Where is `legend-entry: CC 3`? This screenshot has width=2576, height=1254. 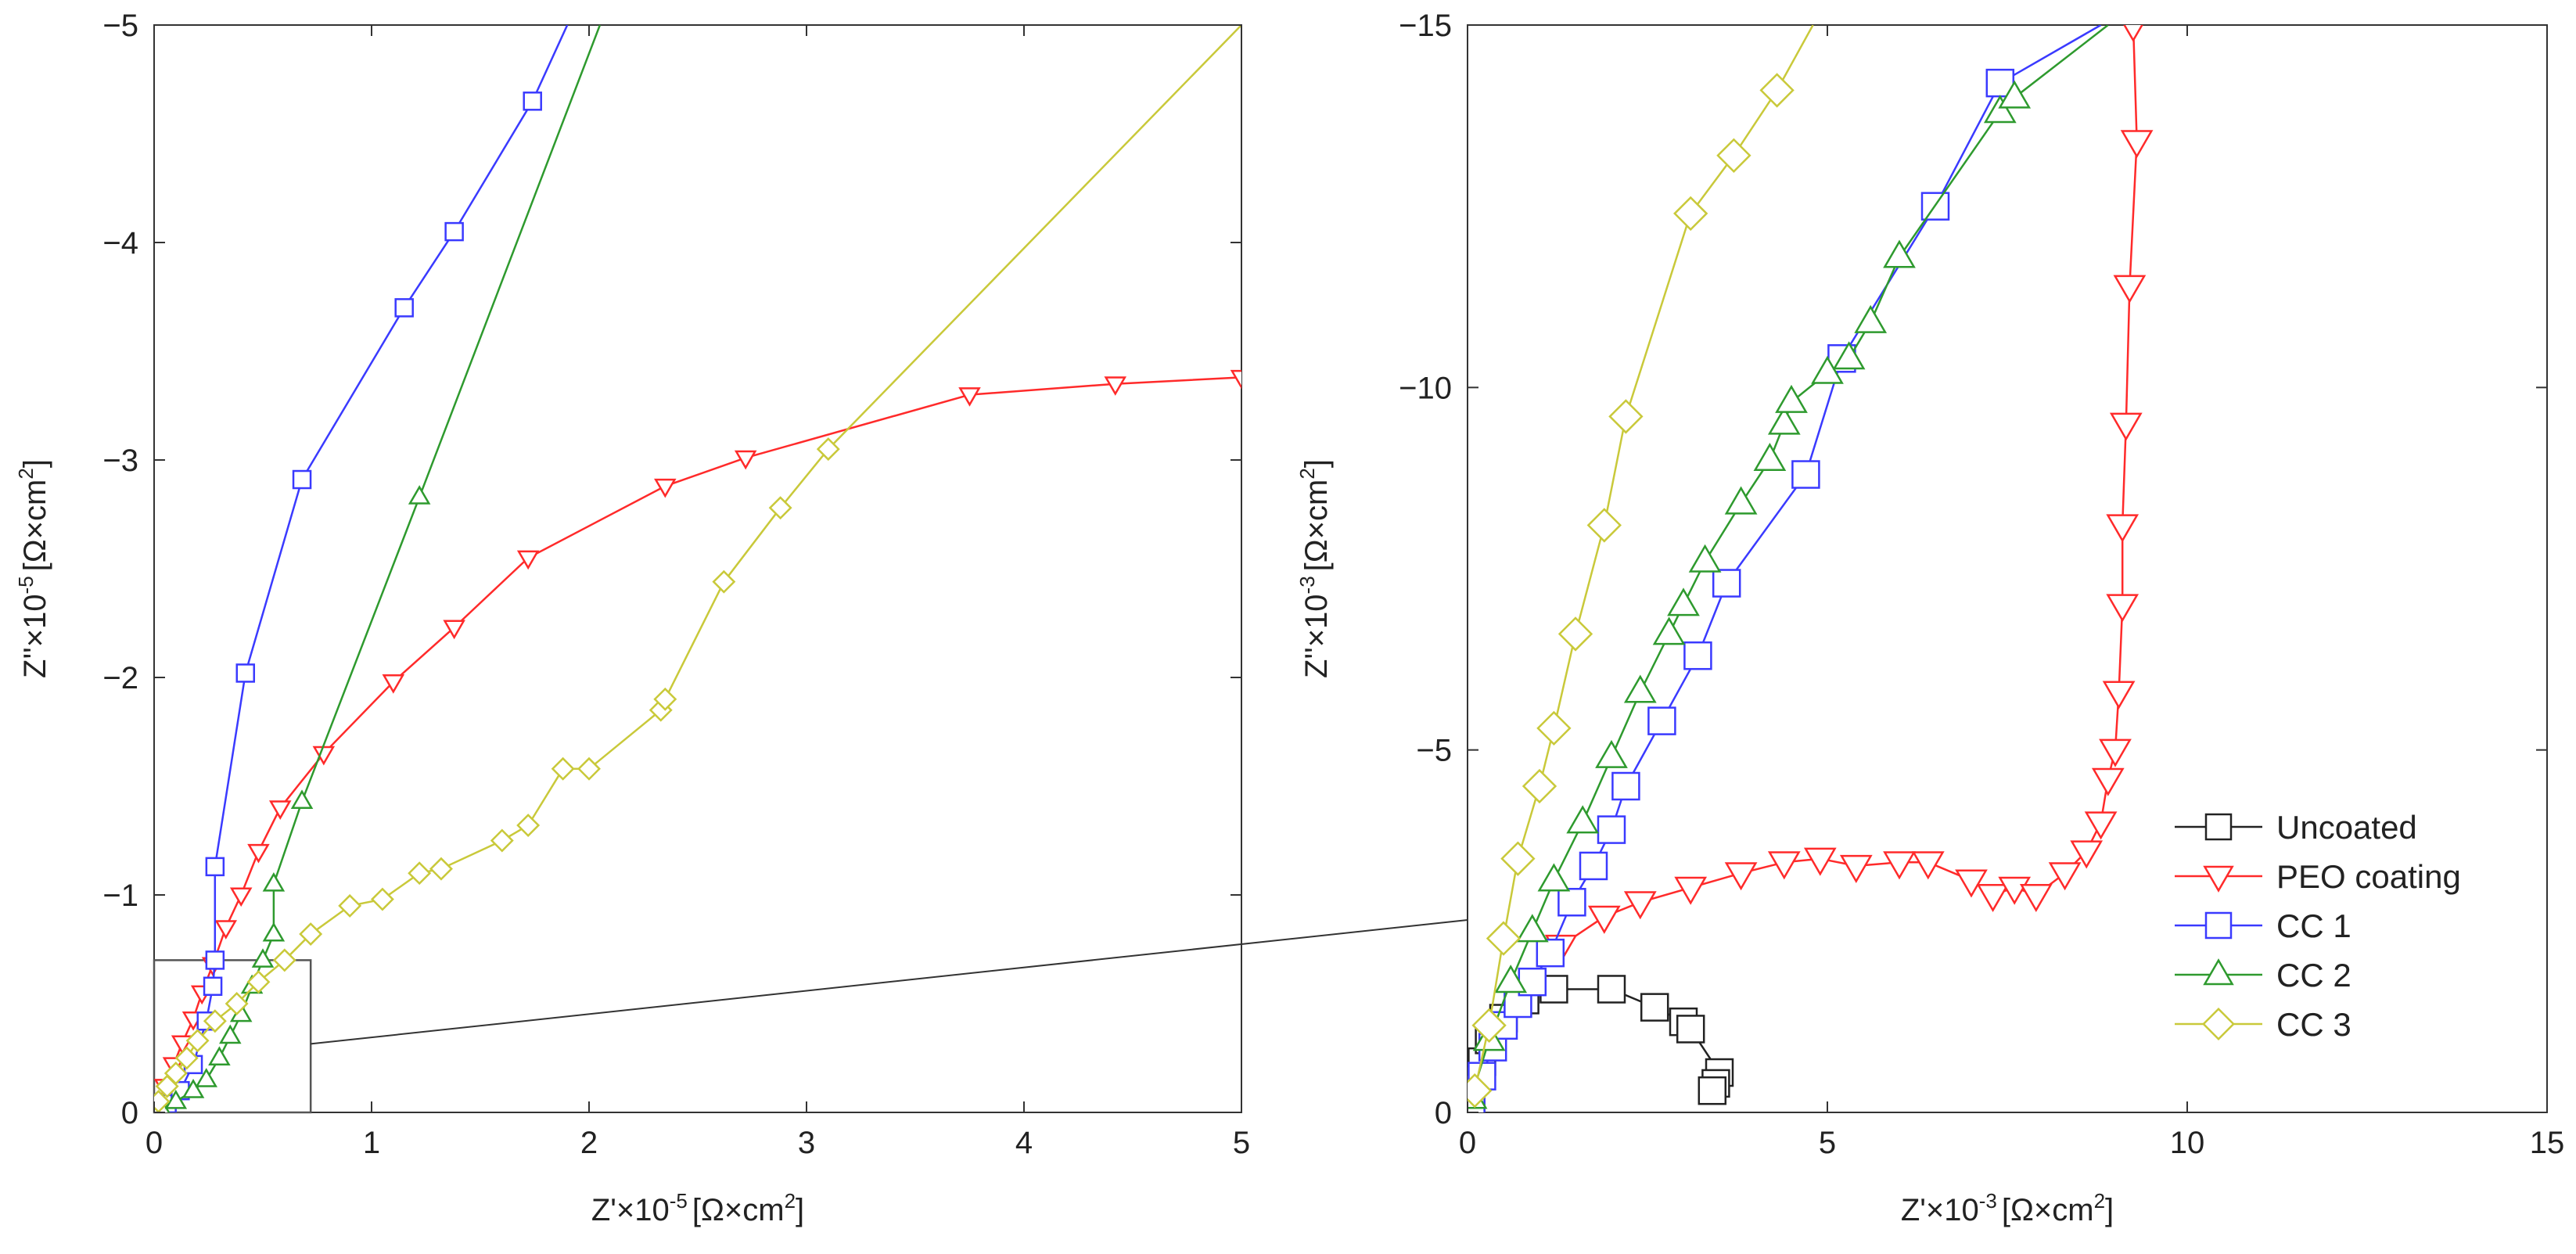 legend-entry: CC 3 is located at coordinates (2263, 1024).